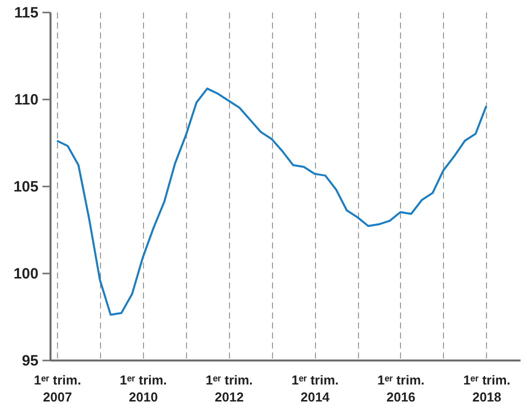  What do you see at coordinates (26, 13) in the screenshot?
I see `y-tick-label: 115` at bounding box center [26, 13].